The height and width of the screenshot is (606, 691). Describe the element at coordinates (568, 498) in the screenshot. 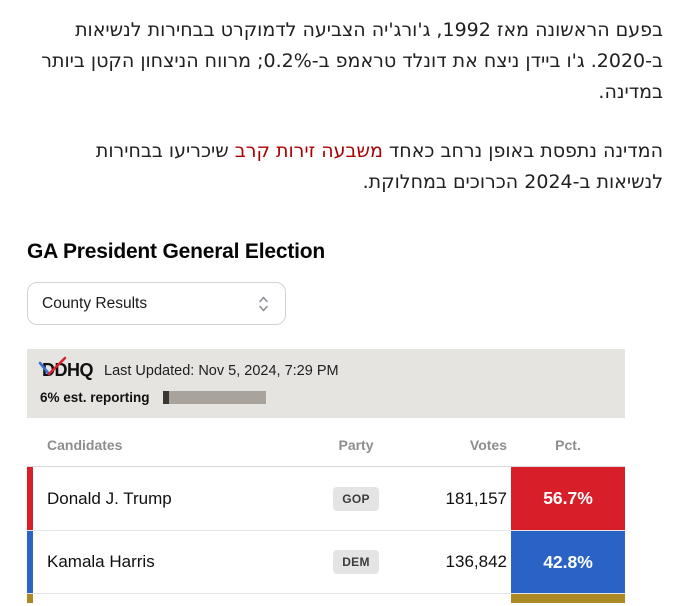

I see `pct-value: 56.7%` at that location.